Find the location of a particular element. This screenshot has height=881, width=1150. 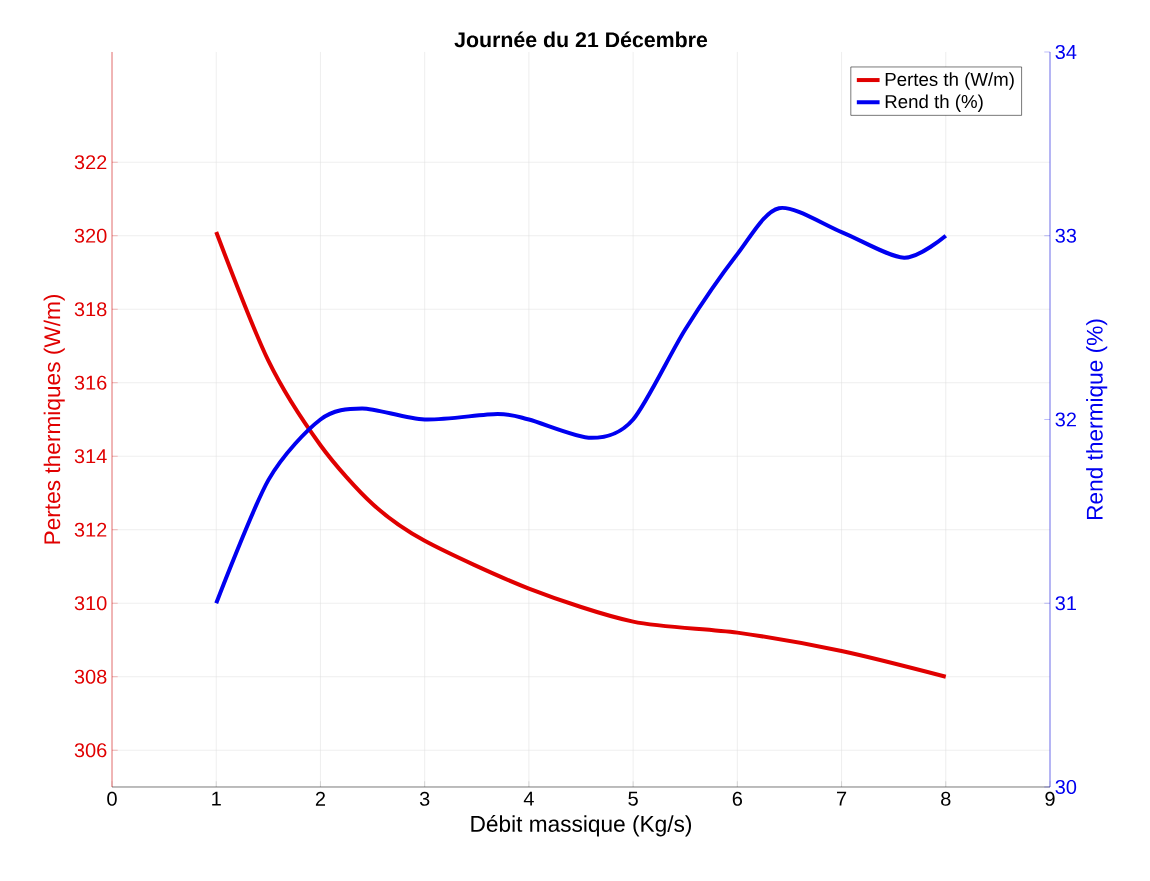

y2-tick-label: 34 is located at coordinates (1066, 52).